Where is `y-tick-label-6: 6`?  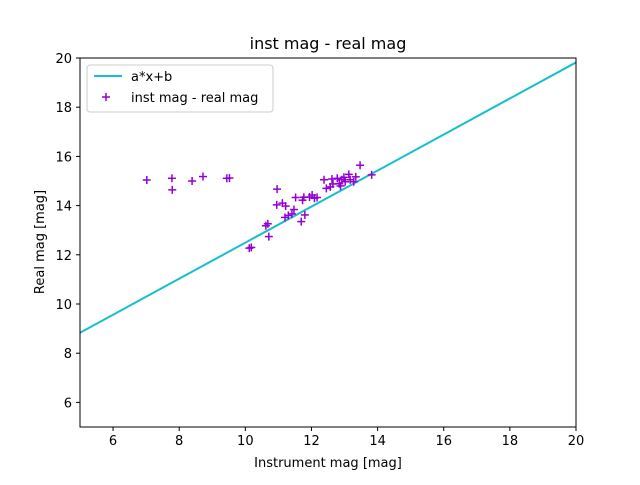
y-tick-label-6: 6 is located at coordinates (68, 403).